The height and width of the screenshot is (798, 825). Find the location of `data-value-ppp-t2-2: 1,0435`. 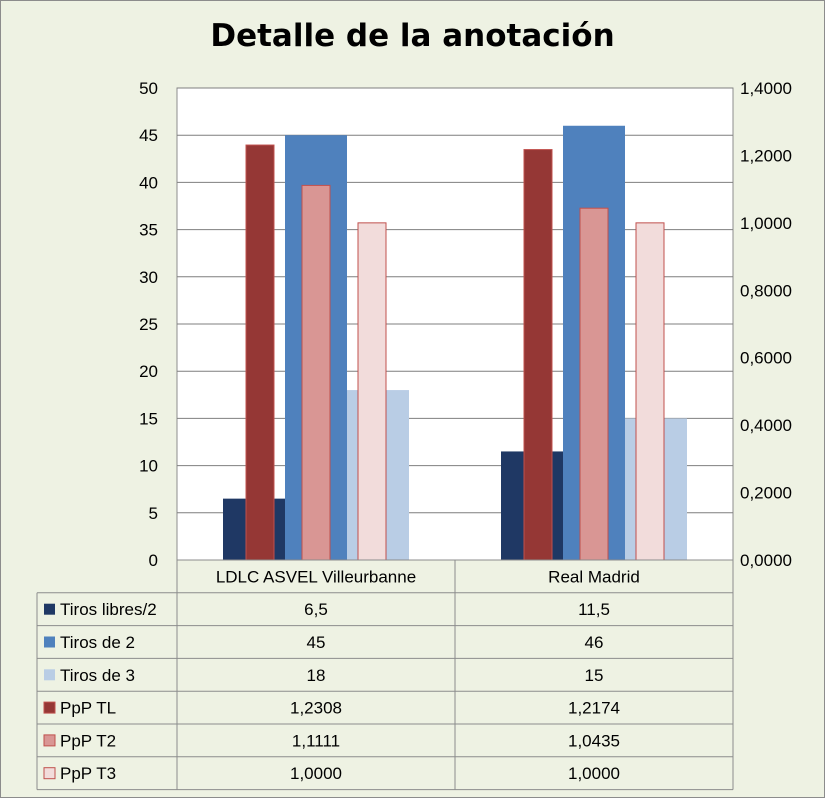

data-value-ppp-t2-2: 1,0435 is located at coordinates (594, 740).